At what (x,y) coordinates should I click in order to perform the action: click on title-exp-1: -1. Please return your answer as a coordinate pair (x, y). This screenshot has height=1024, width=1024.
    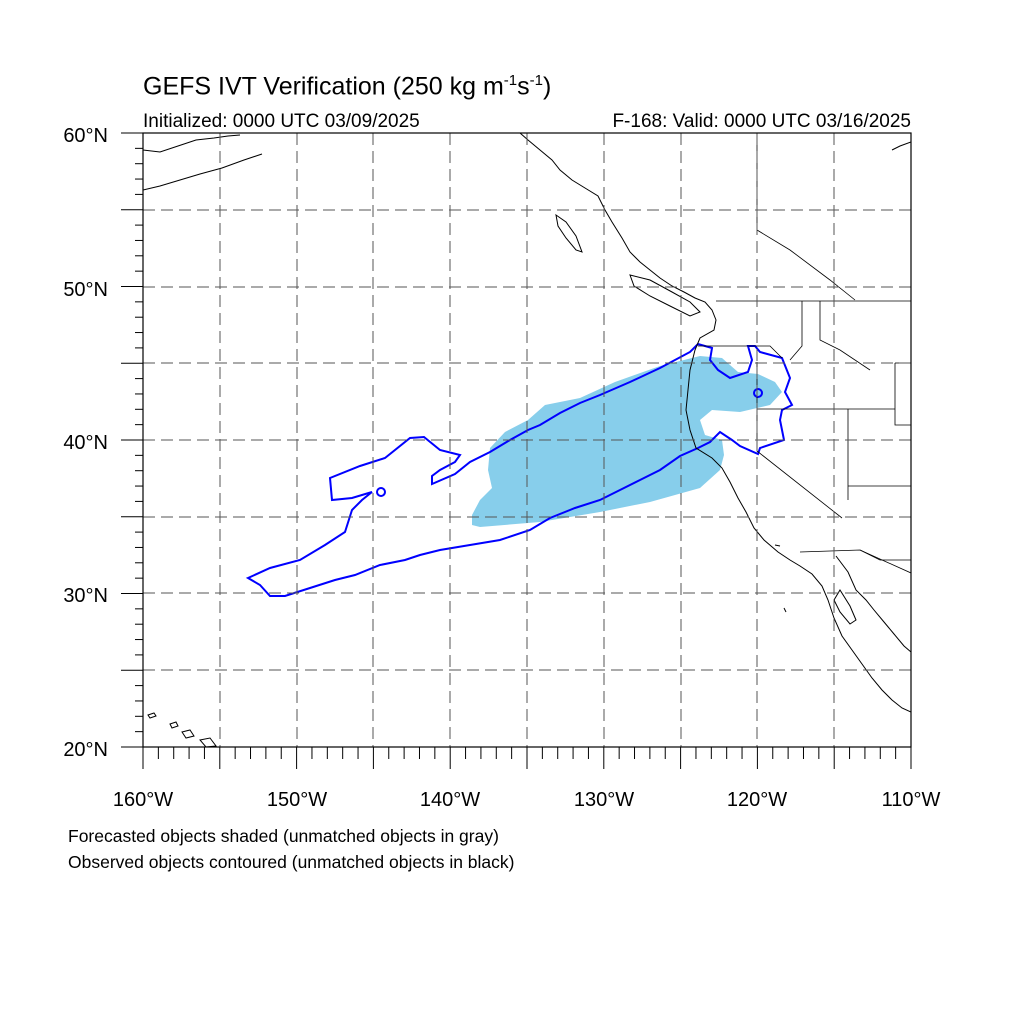
    Looking at the image, I should click on (510, 80).